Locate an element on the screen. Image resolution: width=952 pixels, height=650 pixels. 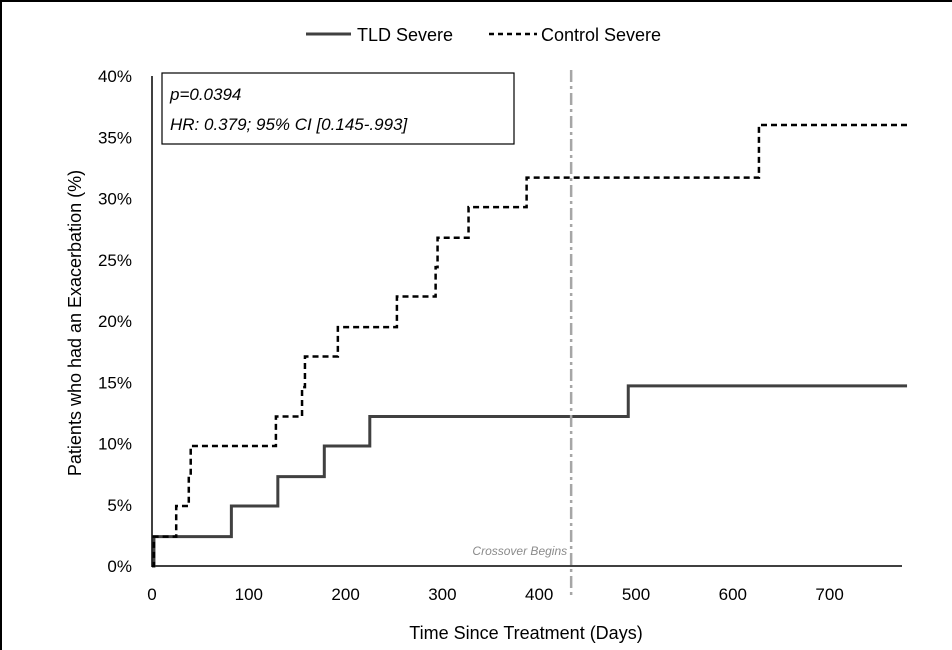
y-tick-label: 15% is located at coordinates (115, 382).